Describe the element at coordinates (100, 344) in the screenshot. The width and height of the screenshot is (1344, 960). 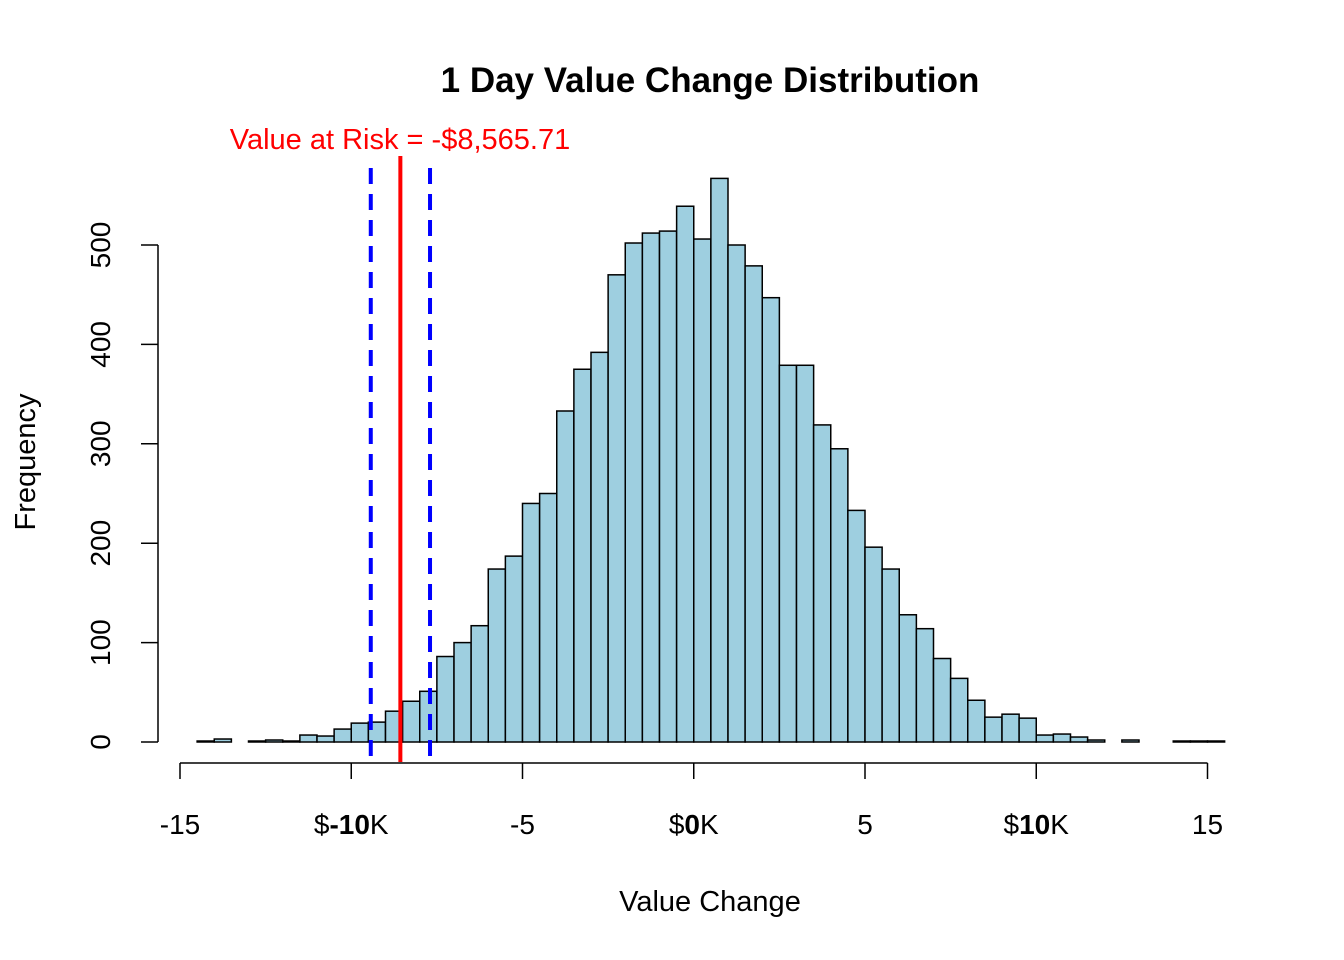
I see `y-tick-label: 400` at that location.